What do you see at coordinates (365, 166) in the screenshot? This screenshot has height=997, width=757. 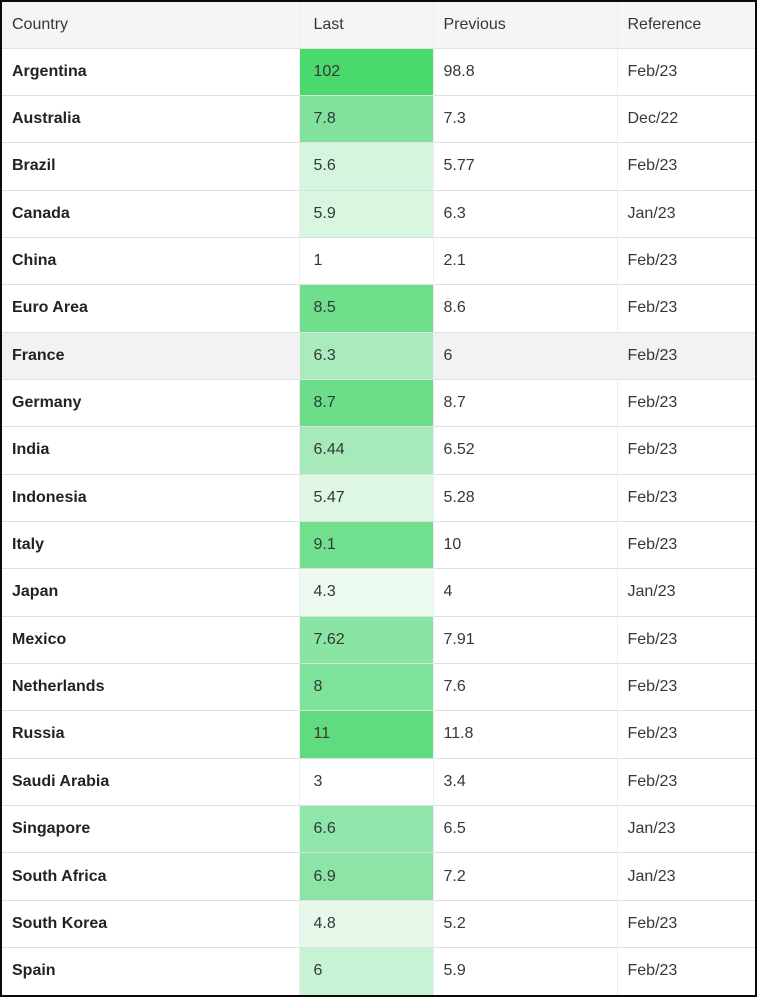 I see `last-value-cell: 5.6` at bounding box center [365, 166].